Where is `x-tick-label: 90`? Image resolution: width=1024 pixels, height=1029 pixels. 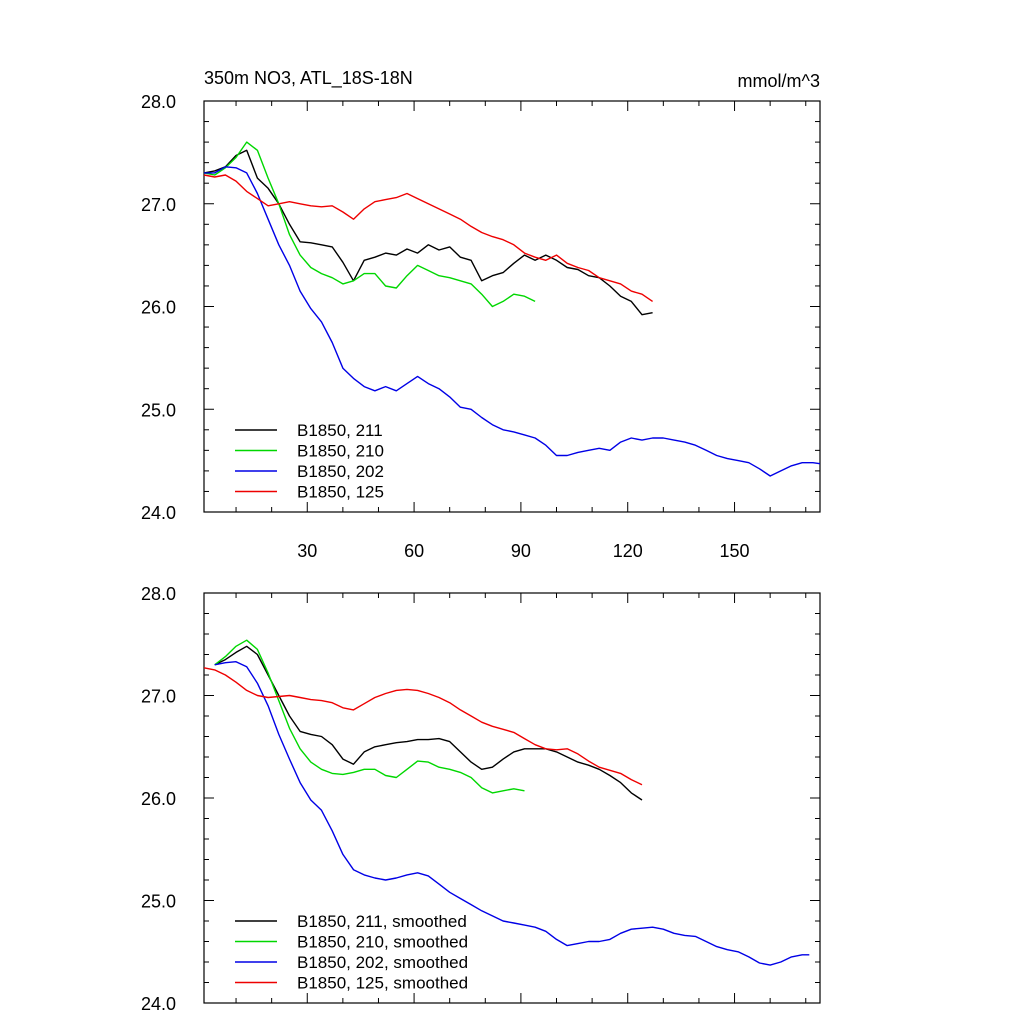 x-tick-label: 90 is located at coordinates (521, 551).